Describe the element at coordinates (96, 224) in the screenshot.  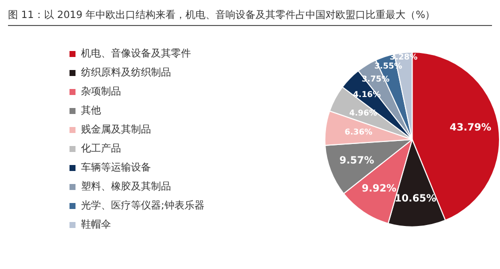
I see `legend-label: 鞋帽伞` at that location.